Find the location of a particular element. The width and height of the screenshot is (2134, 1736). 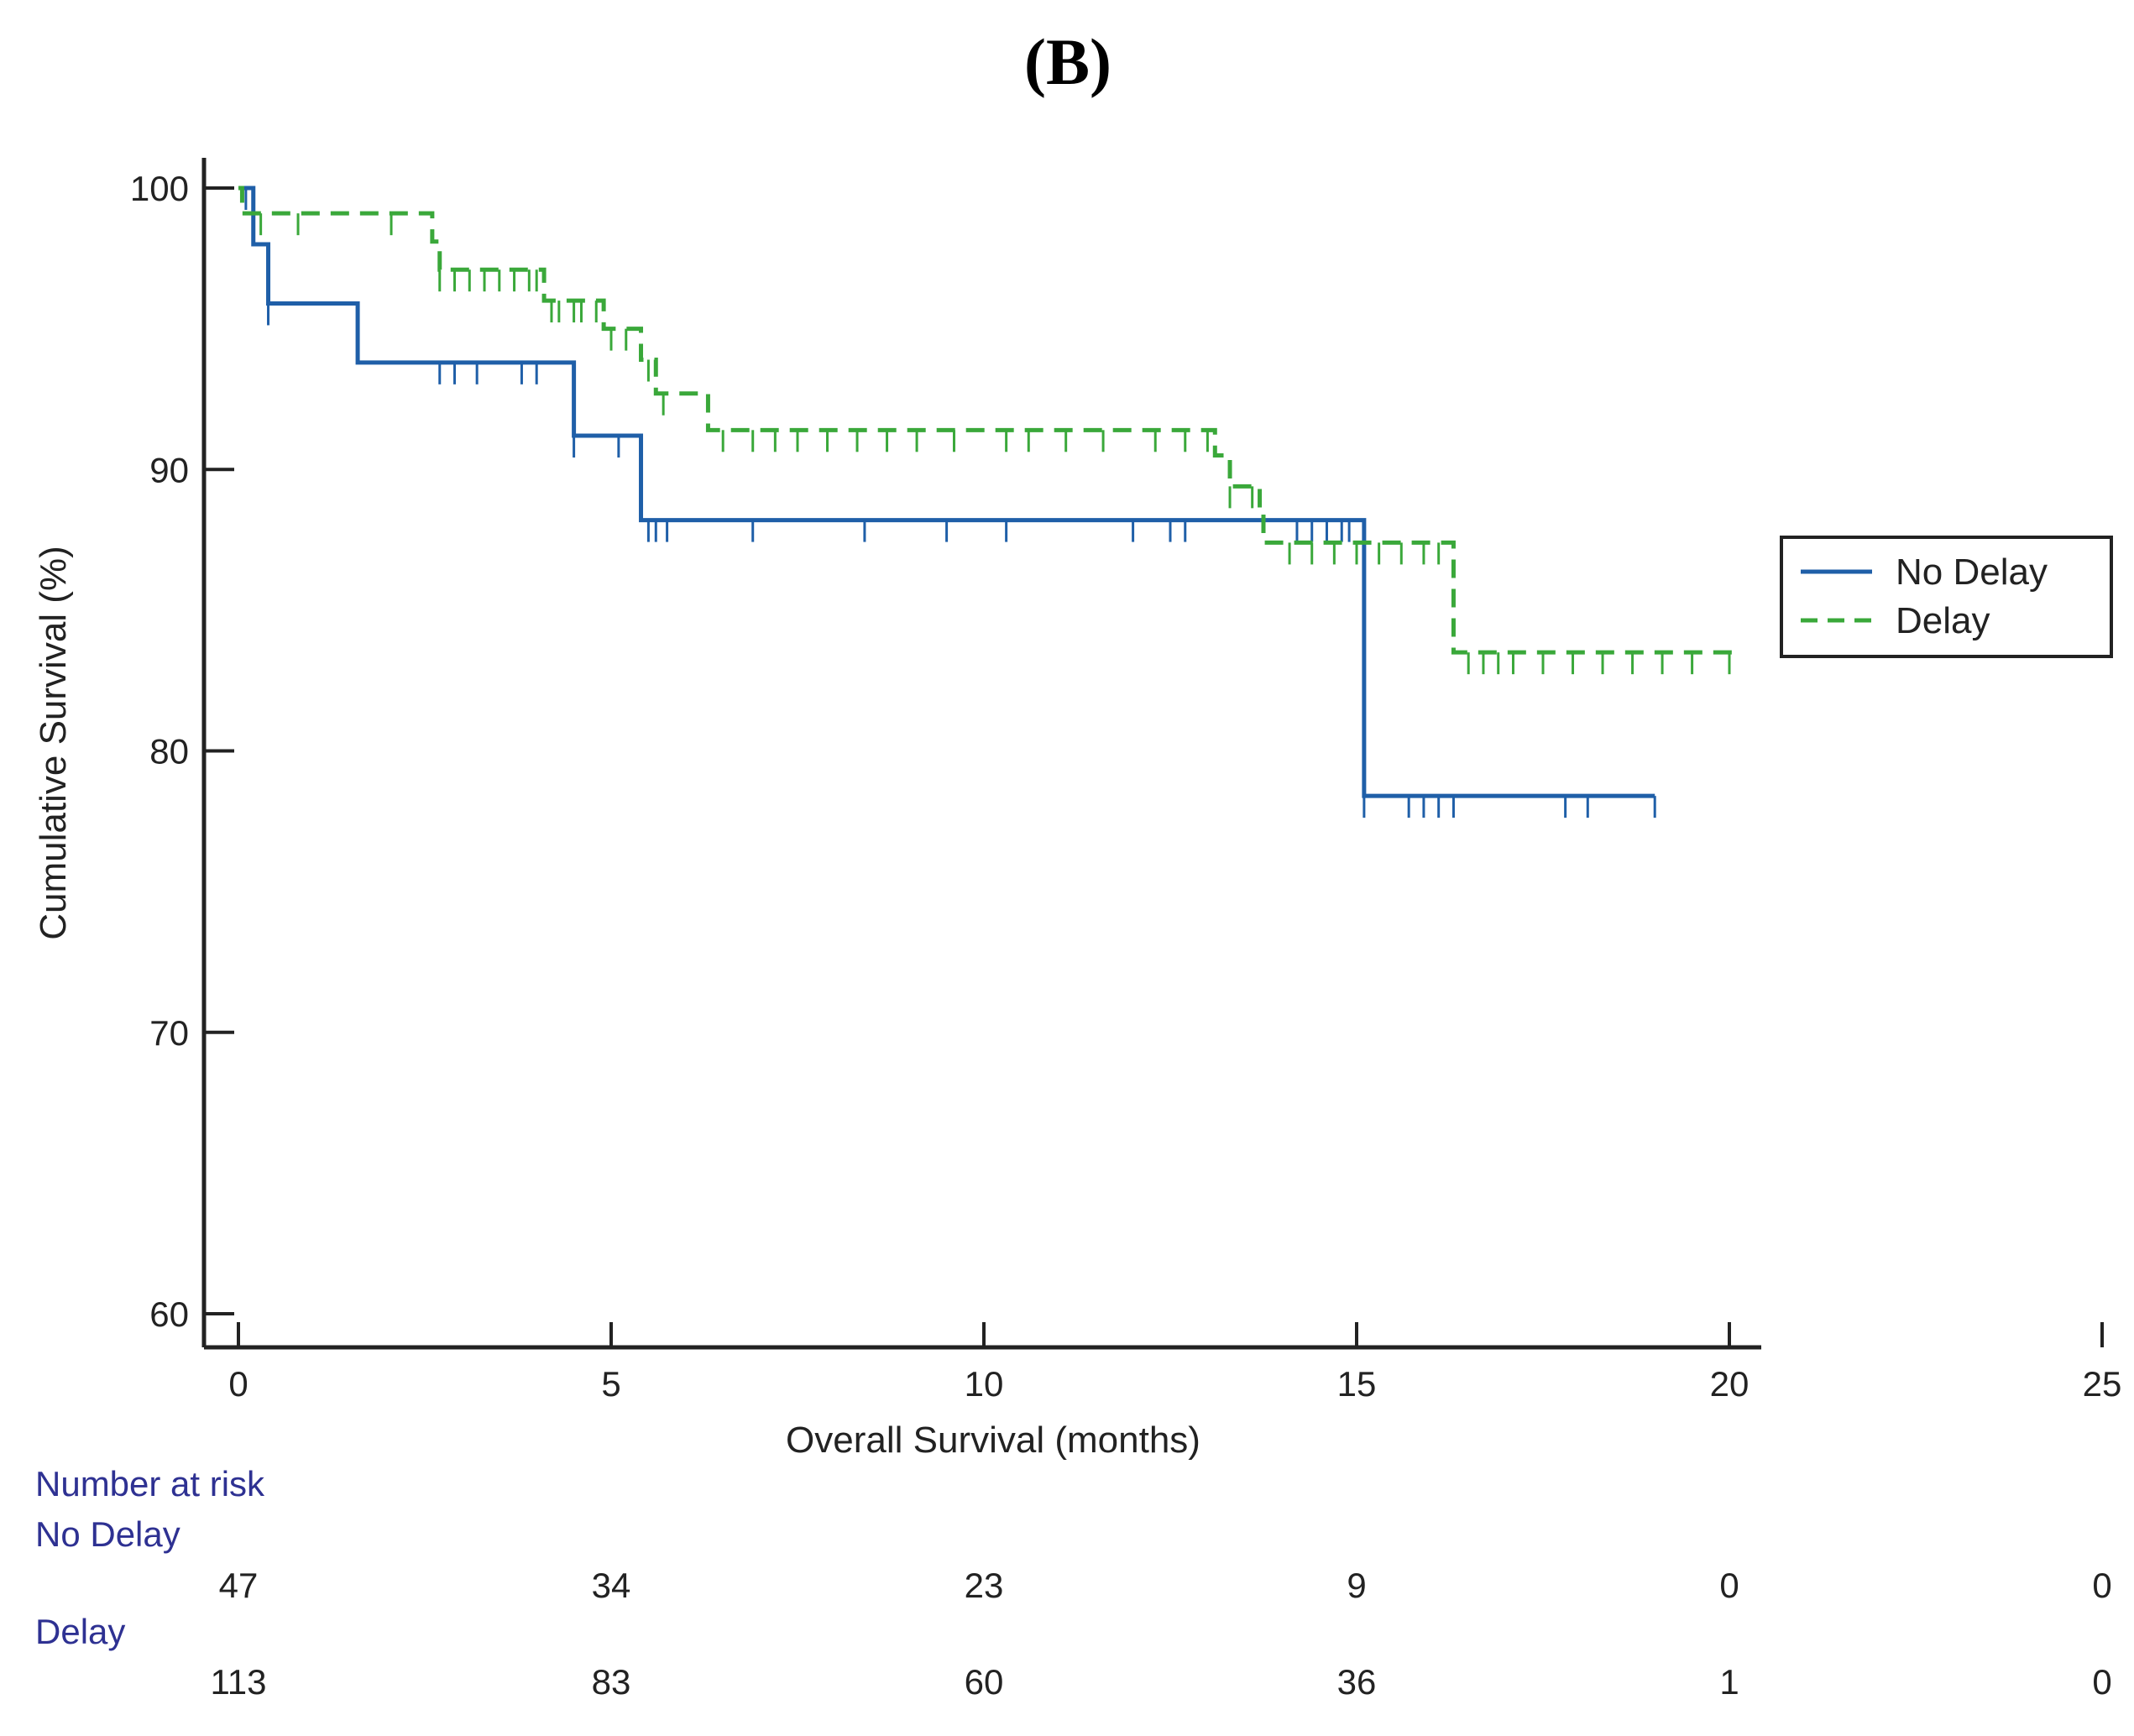

y-axis-title: Cumulative Survival (%) is located at coordinates (53, 742).